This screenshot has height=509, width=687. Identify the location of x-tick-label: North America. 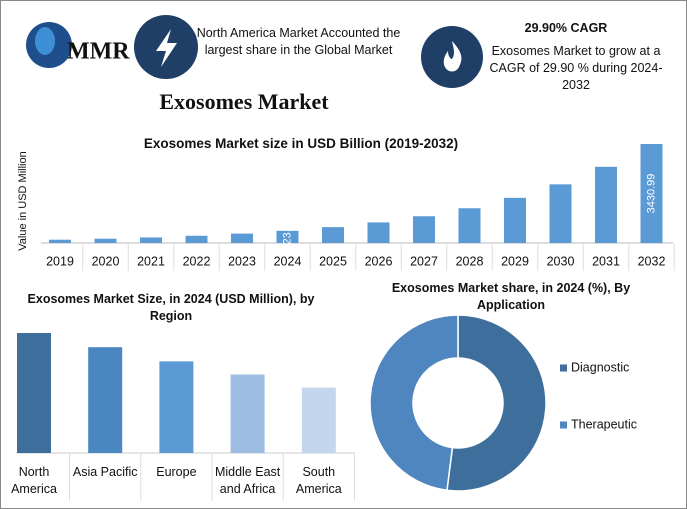
(34, 480).